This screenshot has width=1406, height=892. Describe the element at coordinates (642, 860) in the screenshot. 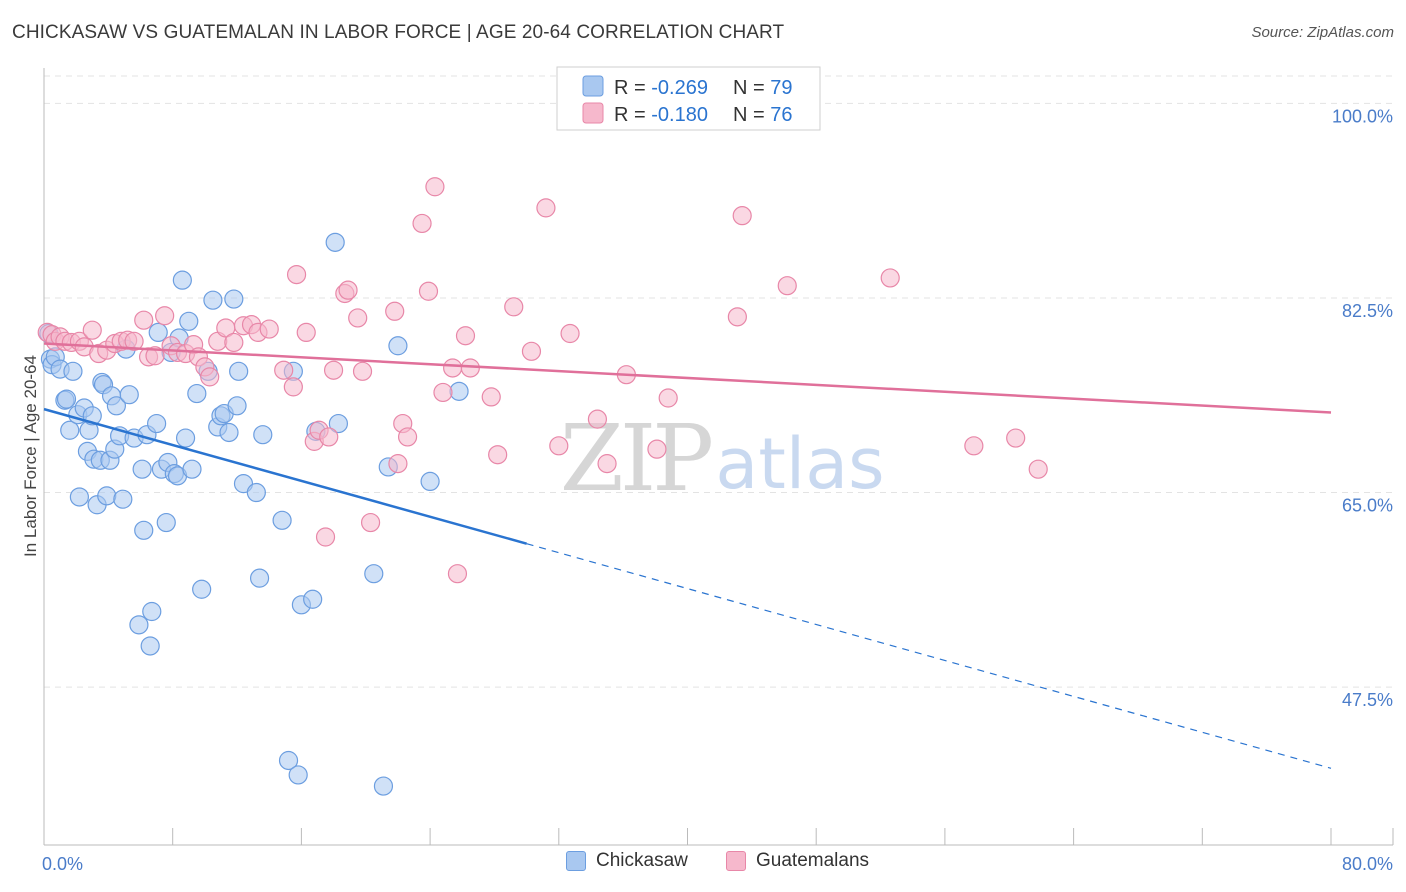

I see `bottom-legend-label-chickasaw: Chickasaw` at that location.